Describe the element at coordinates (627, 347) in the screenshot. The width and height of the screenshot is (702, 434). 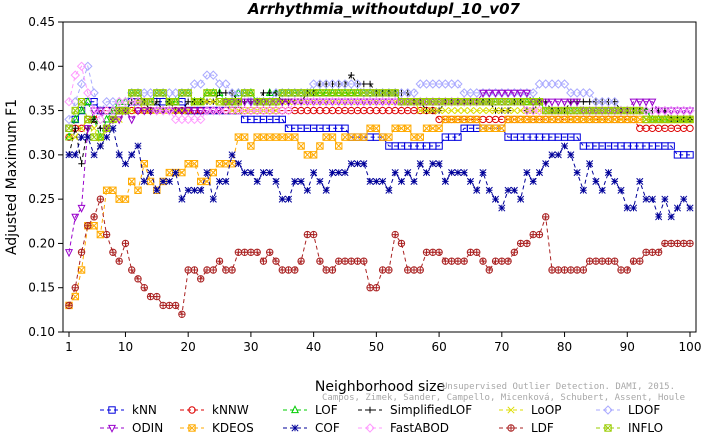
I see `x-tick-label: 90` at that location.